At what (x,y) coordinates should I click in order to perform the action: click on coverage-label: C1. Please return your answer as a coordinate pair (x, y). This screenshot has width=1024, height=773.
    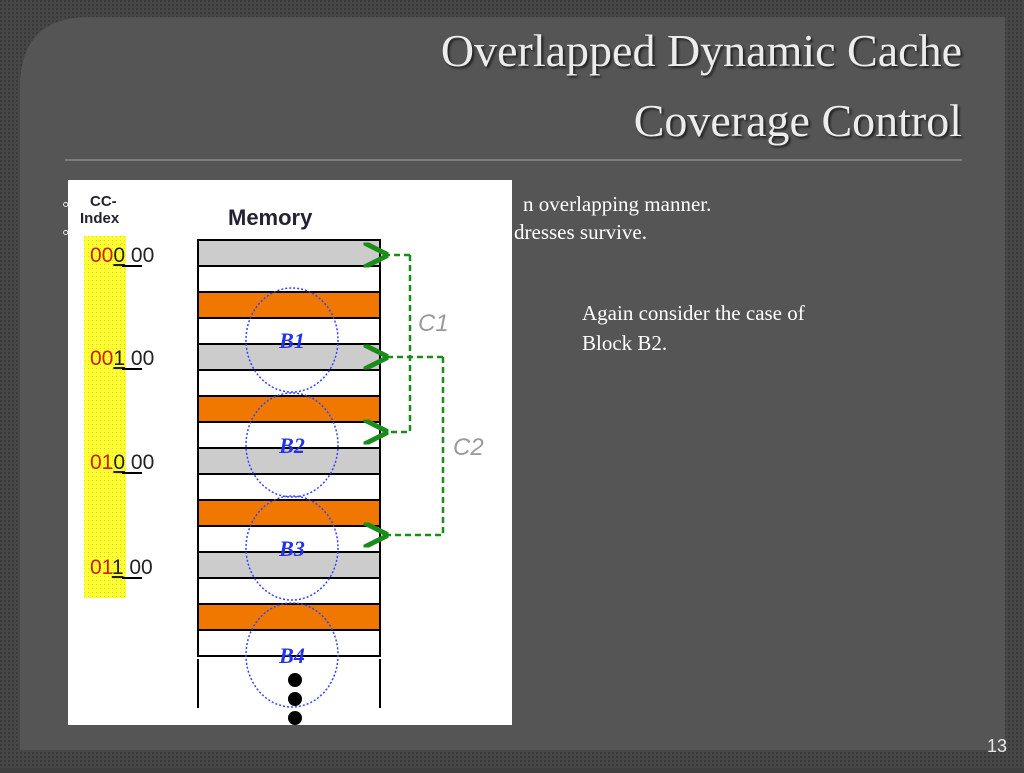
    Looking at the image, I should click on (433, 323).